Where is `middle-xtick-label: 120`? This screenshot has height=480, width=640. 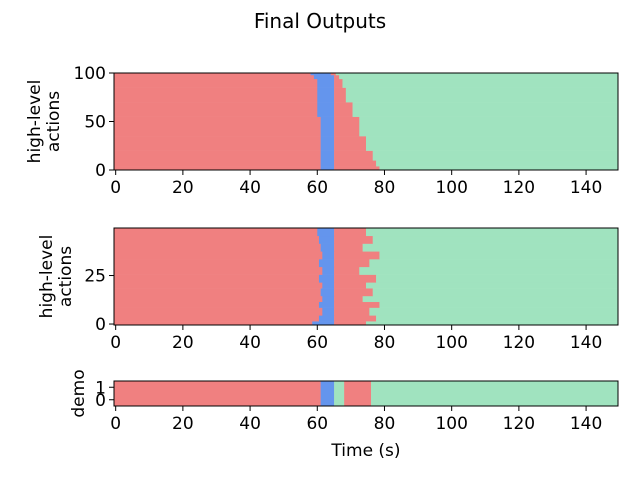 middle-xtick-label: 120 is located at coordinates (519, 343).